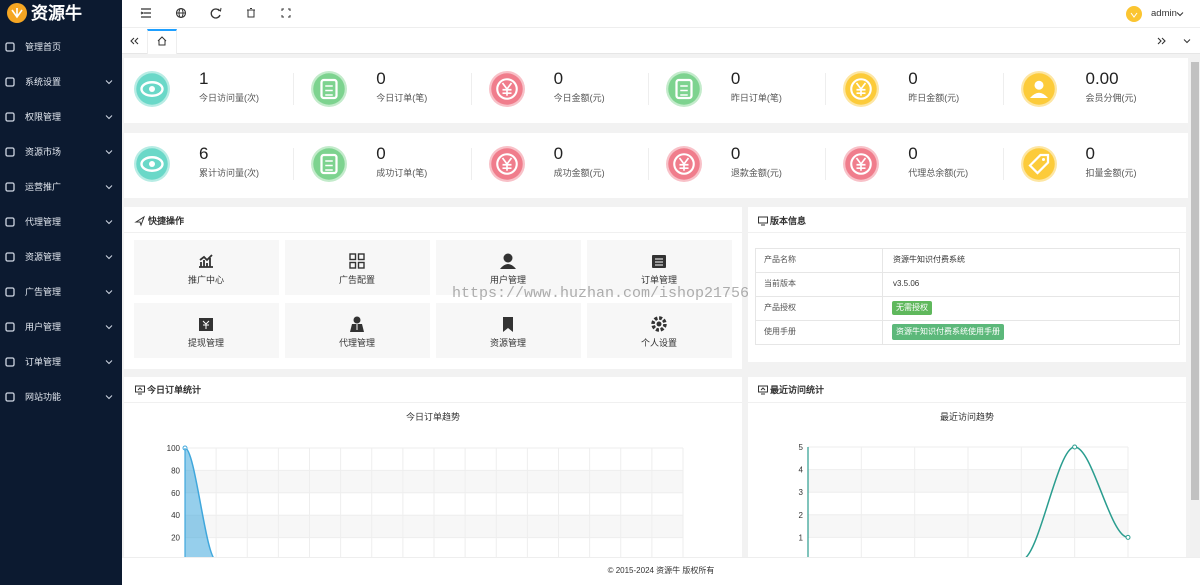  What do you see at coordinates (43, 396) in the screenshot?
I see `menu-label: 网站功能` at bounding box center [43, 396].